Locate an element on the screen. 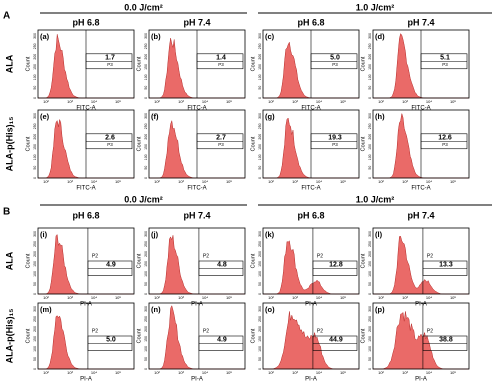 Image resolution: width=500 pixels, height=383 pixels. section-label: B is located at coordinates (6, 212).